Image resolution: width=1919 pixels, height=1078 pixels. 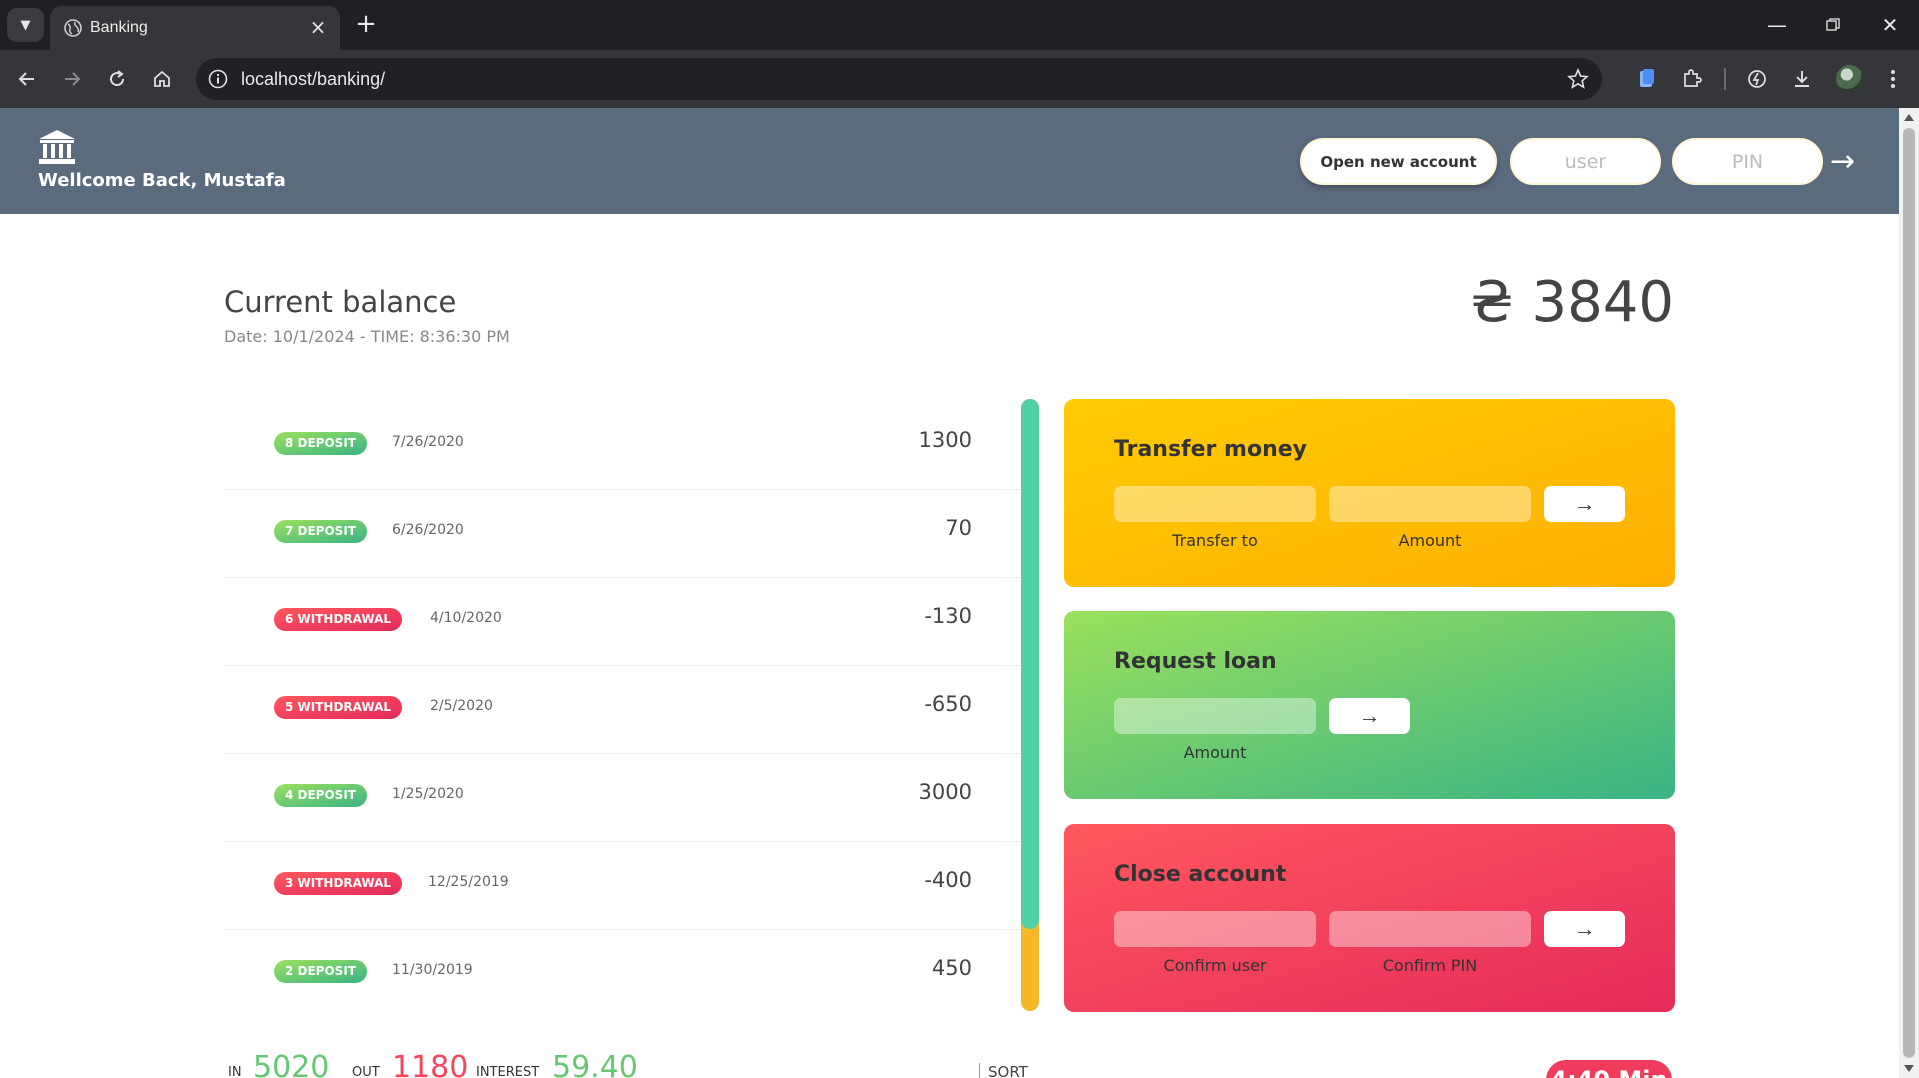 I want to click on tab-close-icon: ×, so click(x=318, y=27).